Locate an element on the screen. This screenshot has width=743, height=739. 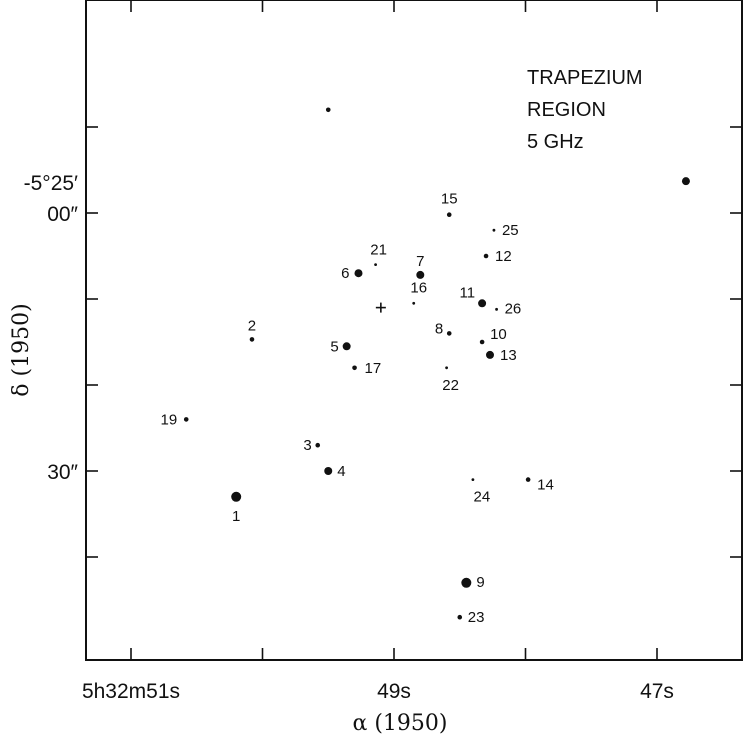
source-13-dot is located at coordinates (489, 354).